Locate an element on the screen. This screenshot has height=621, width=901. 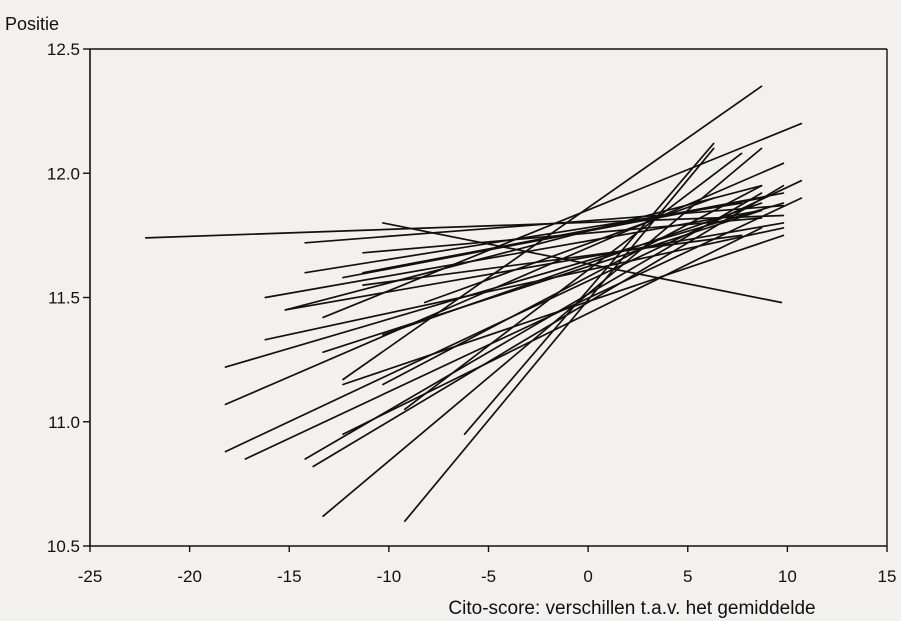
x-tick-label: -5 is located at coordinates (488, 576).